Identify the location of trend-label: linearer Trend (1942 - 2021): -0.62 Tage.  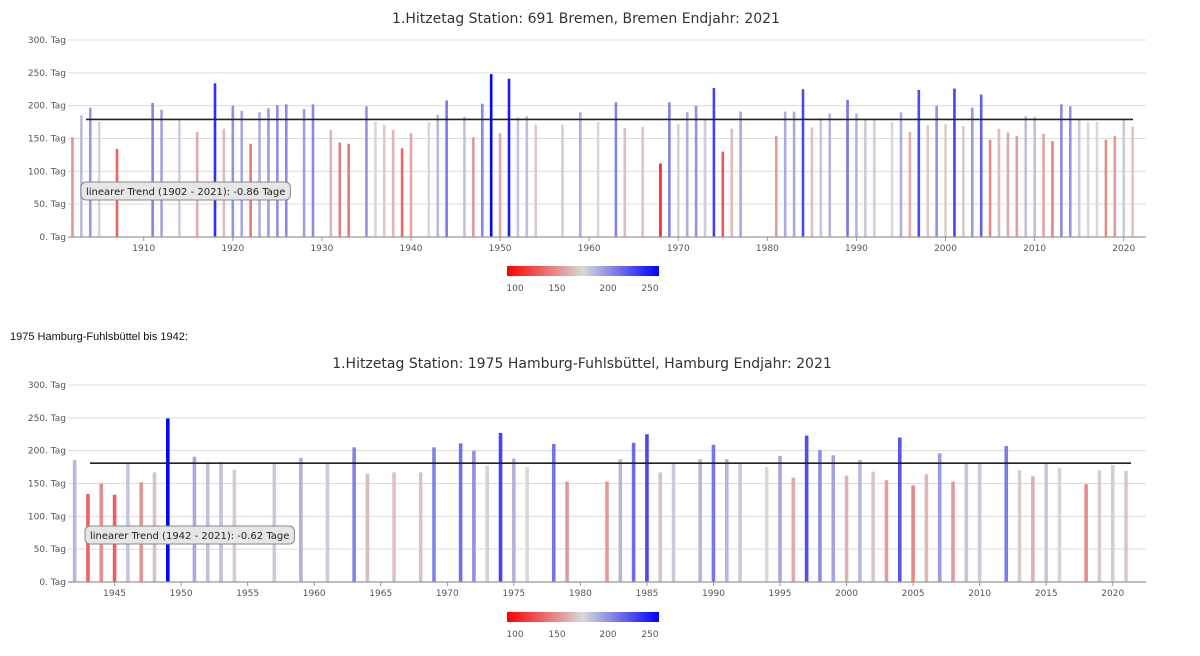
(189, 535).